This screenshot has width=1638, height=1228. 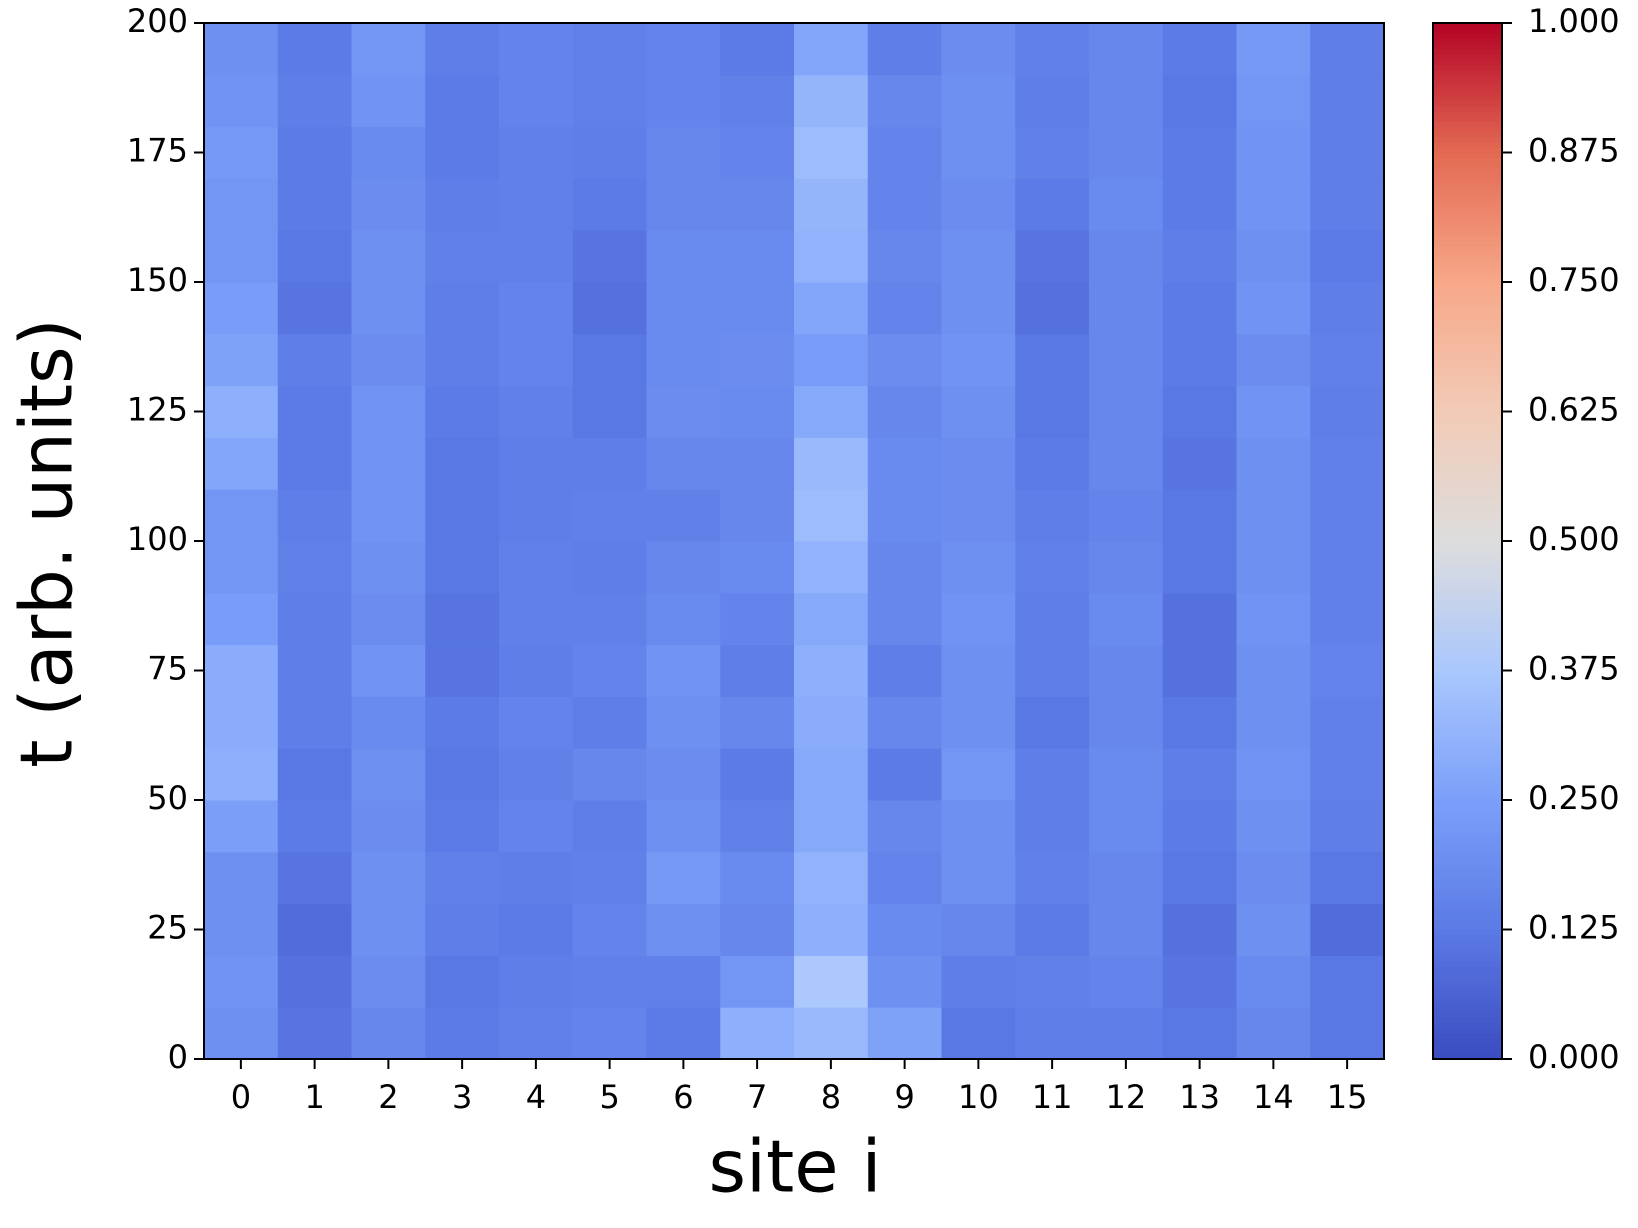 I want to click on x-tick-label: 2, so click(x=388, y=1097).